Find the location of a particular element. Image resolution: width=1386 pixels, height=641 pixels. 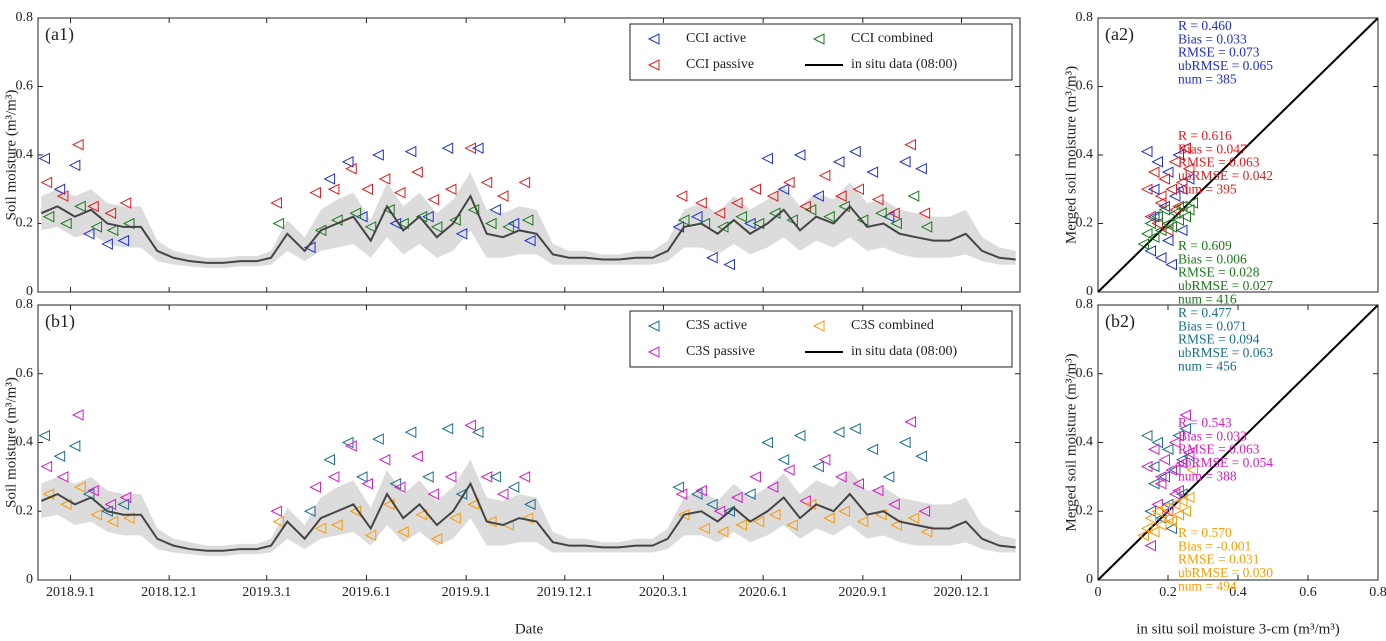

stat-text: RMSE = 0.094 is located at coordinates (1219, 339).